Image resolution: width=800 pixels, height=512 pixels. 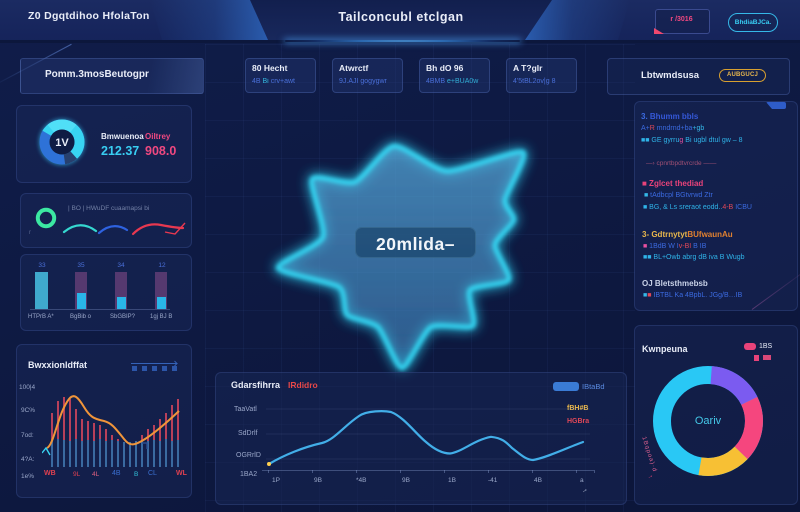 What do you see at coordinates (708, 421) in the screenshot?
I see `svg-text: Oariv` at bounding box center [708, 421].